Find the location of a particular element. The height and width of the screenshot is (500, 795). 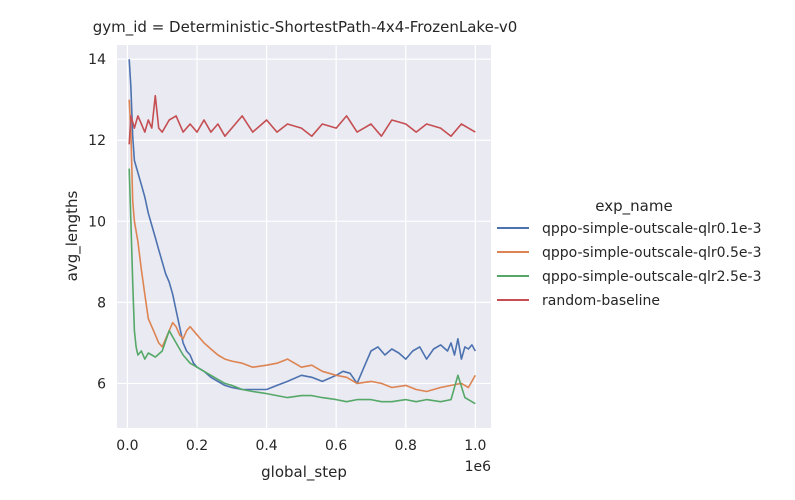

x-tick-label: 0.4 is located at coordinates (266, 446).